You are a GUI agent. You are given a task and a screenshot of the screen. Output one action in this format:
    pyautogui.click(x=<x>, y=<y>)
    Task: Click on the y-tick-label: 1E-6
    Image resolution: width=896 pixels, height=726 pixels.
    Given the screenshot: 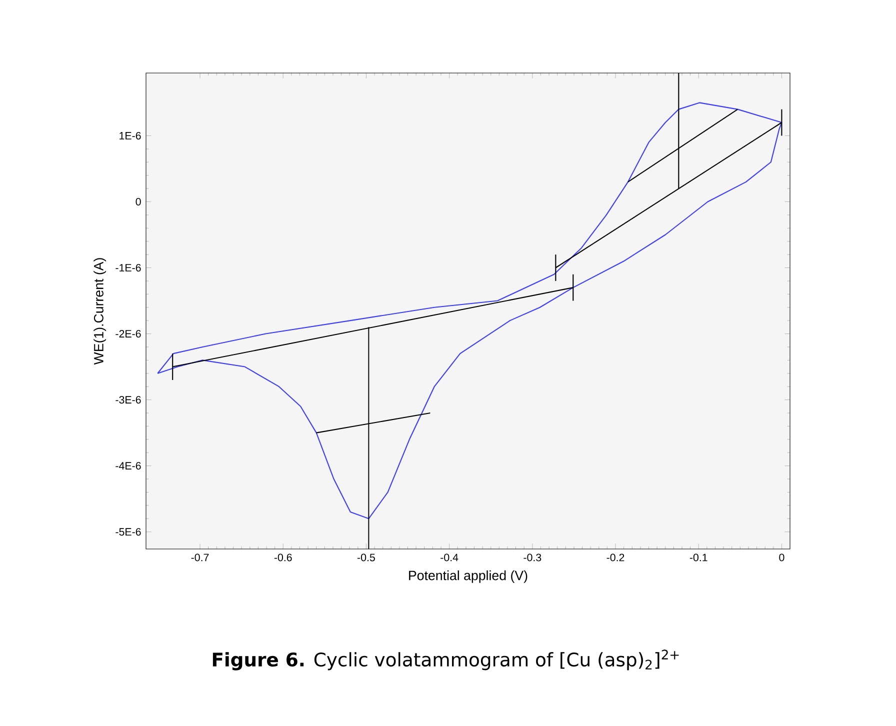 What is the action you would take?
    pyautogui.click(x=130, y=136)
    